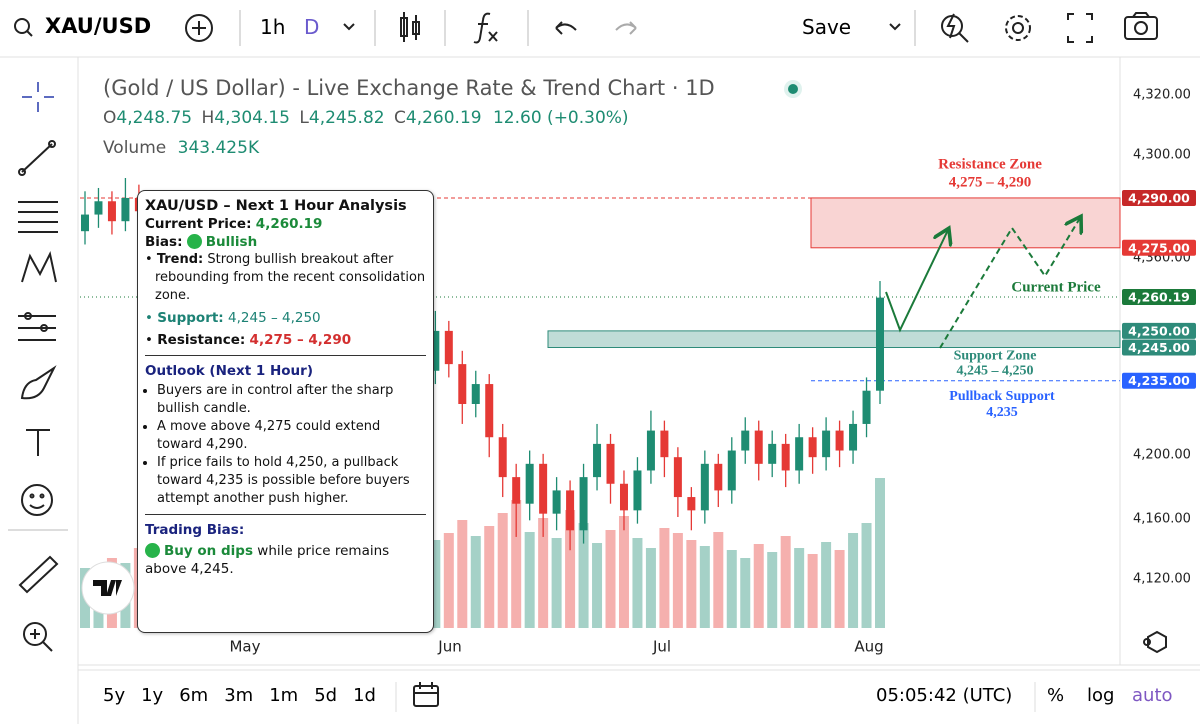  Describe the element at coordinates (199, 28) in the screenshot. I see `add-icon` at that location.